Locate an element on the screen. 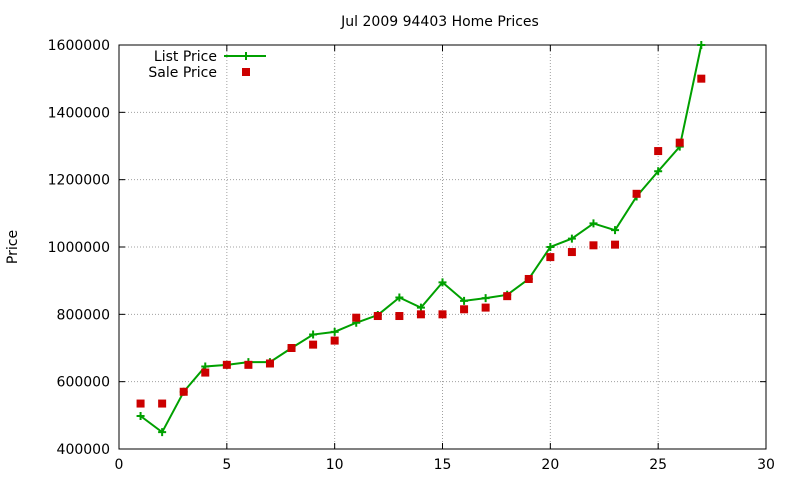 The image size is (800, 480). x-tick-label: 15 is located at coordinates (443, 465).